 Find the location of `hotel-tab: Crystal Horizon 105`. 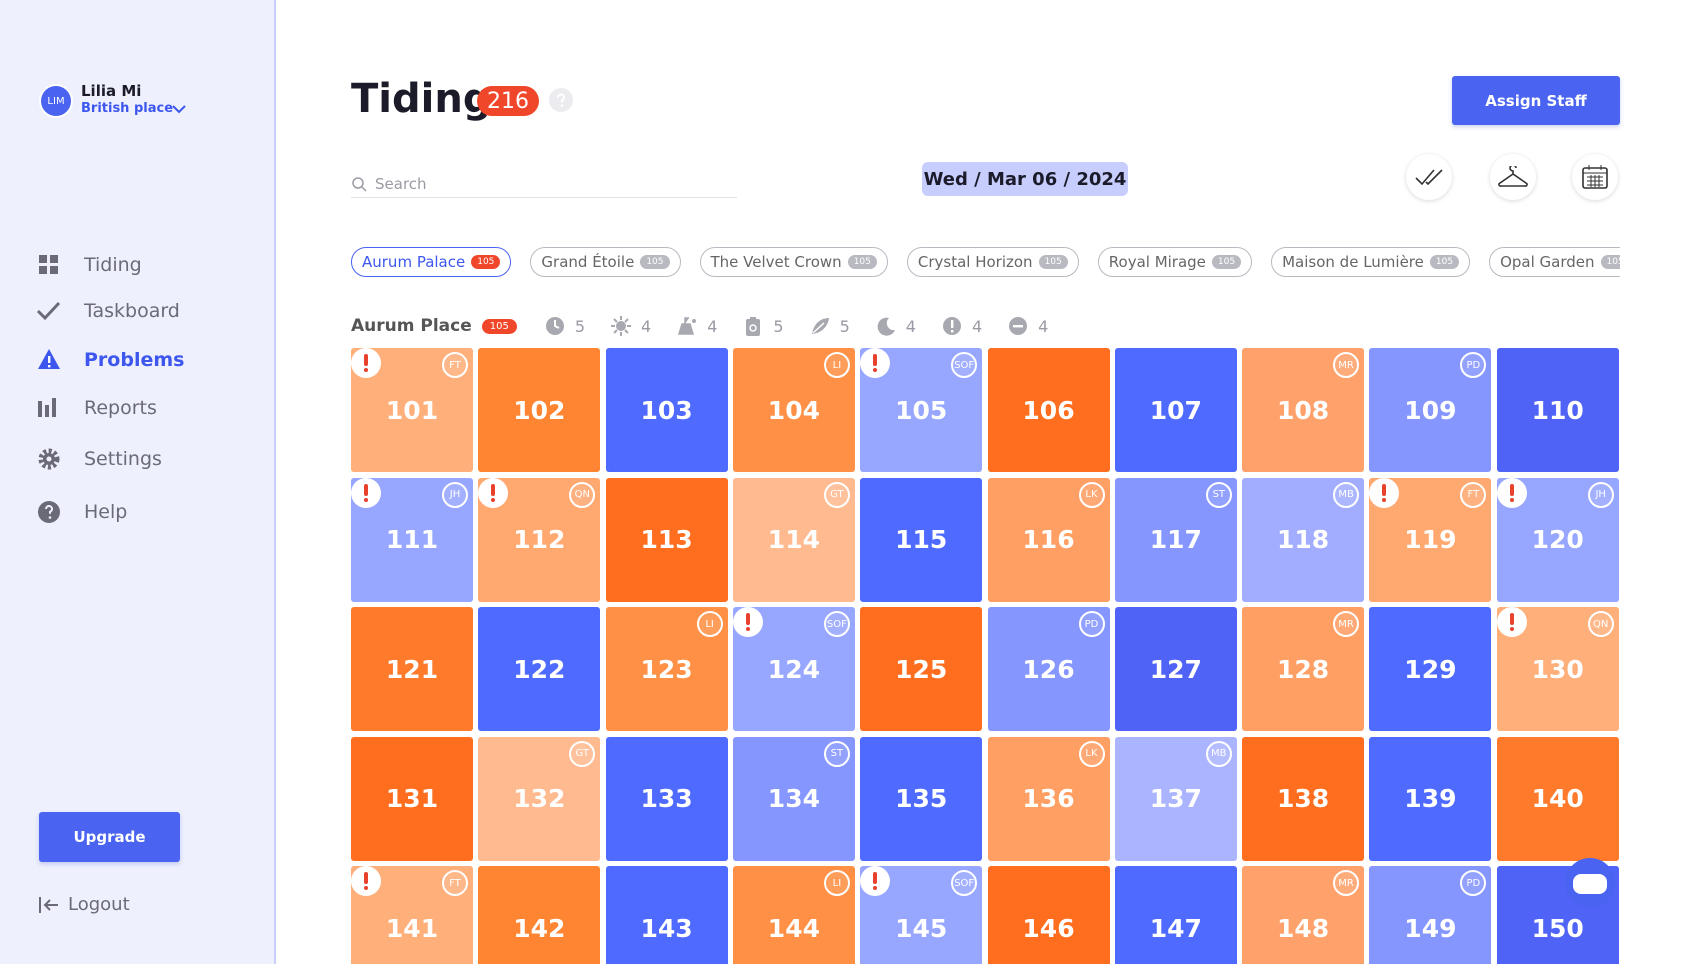

hotel-tab: Crystal Horizon 105 is located at coordinates (992, 262).